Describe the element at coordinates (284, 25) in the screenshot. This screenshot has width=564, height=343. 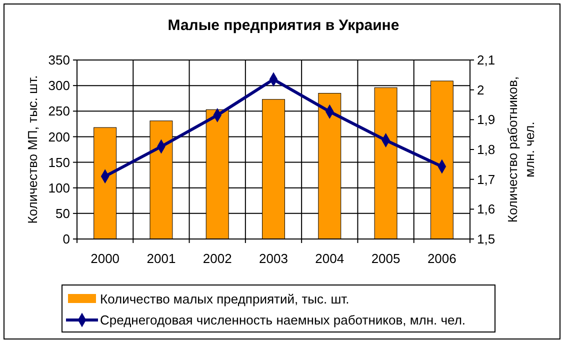
I see `chart-title: Малые предприятия в Украине` at that location.